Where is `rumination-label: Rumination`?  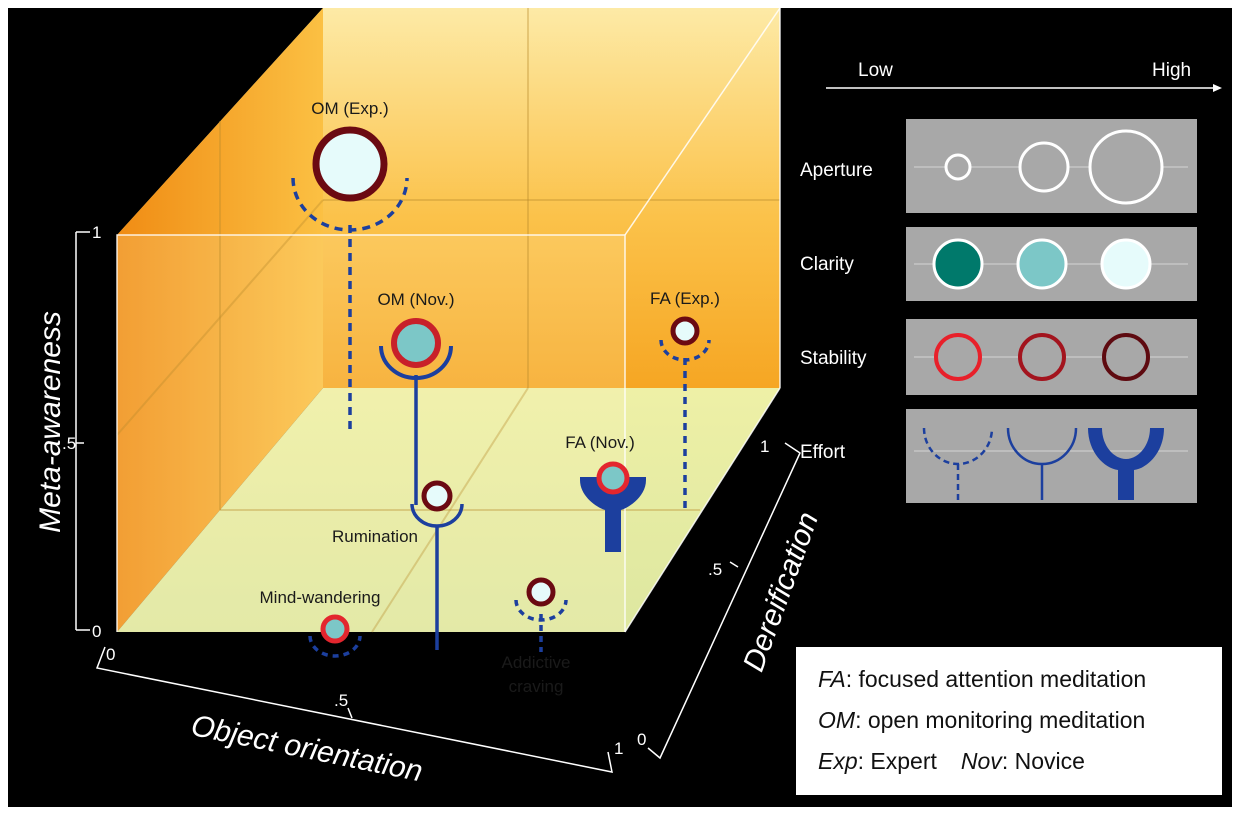
rumination-label: Rumination is located at coordinates (375, 536).